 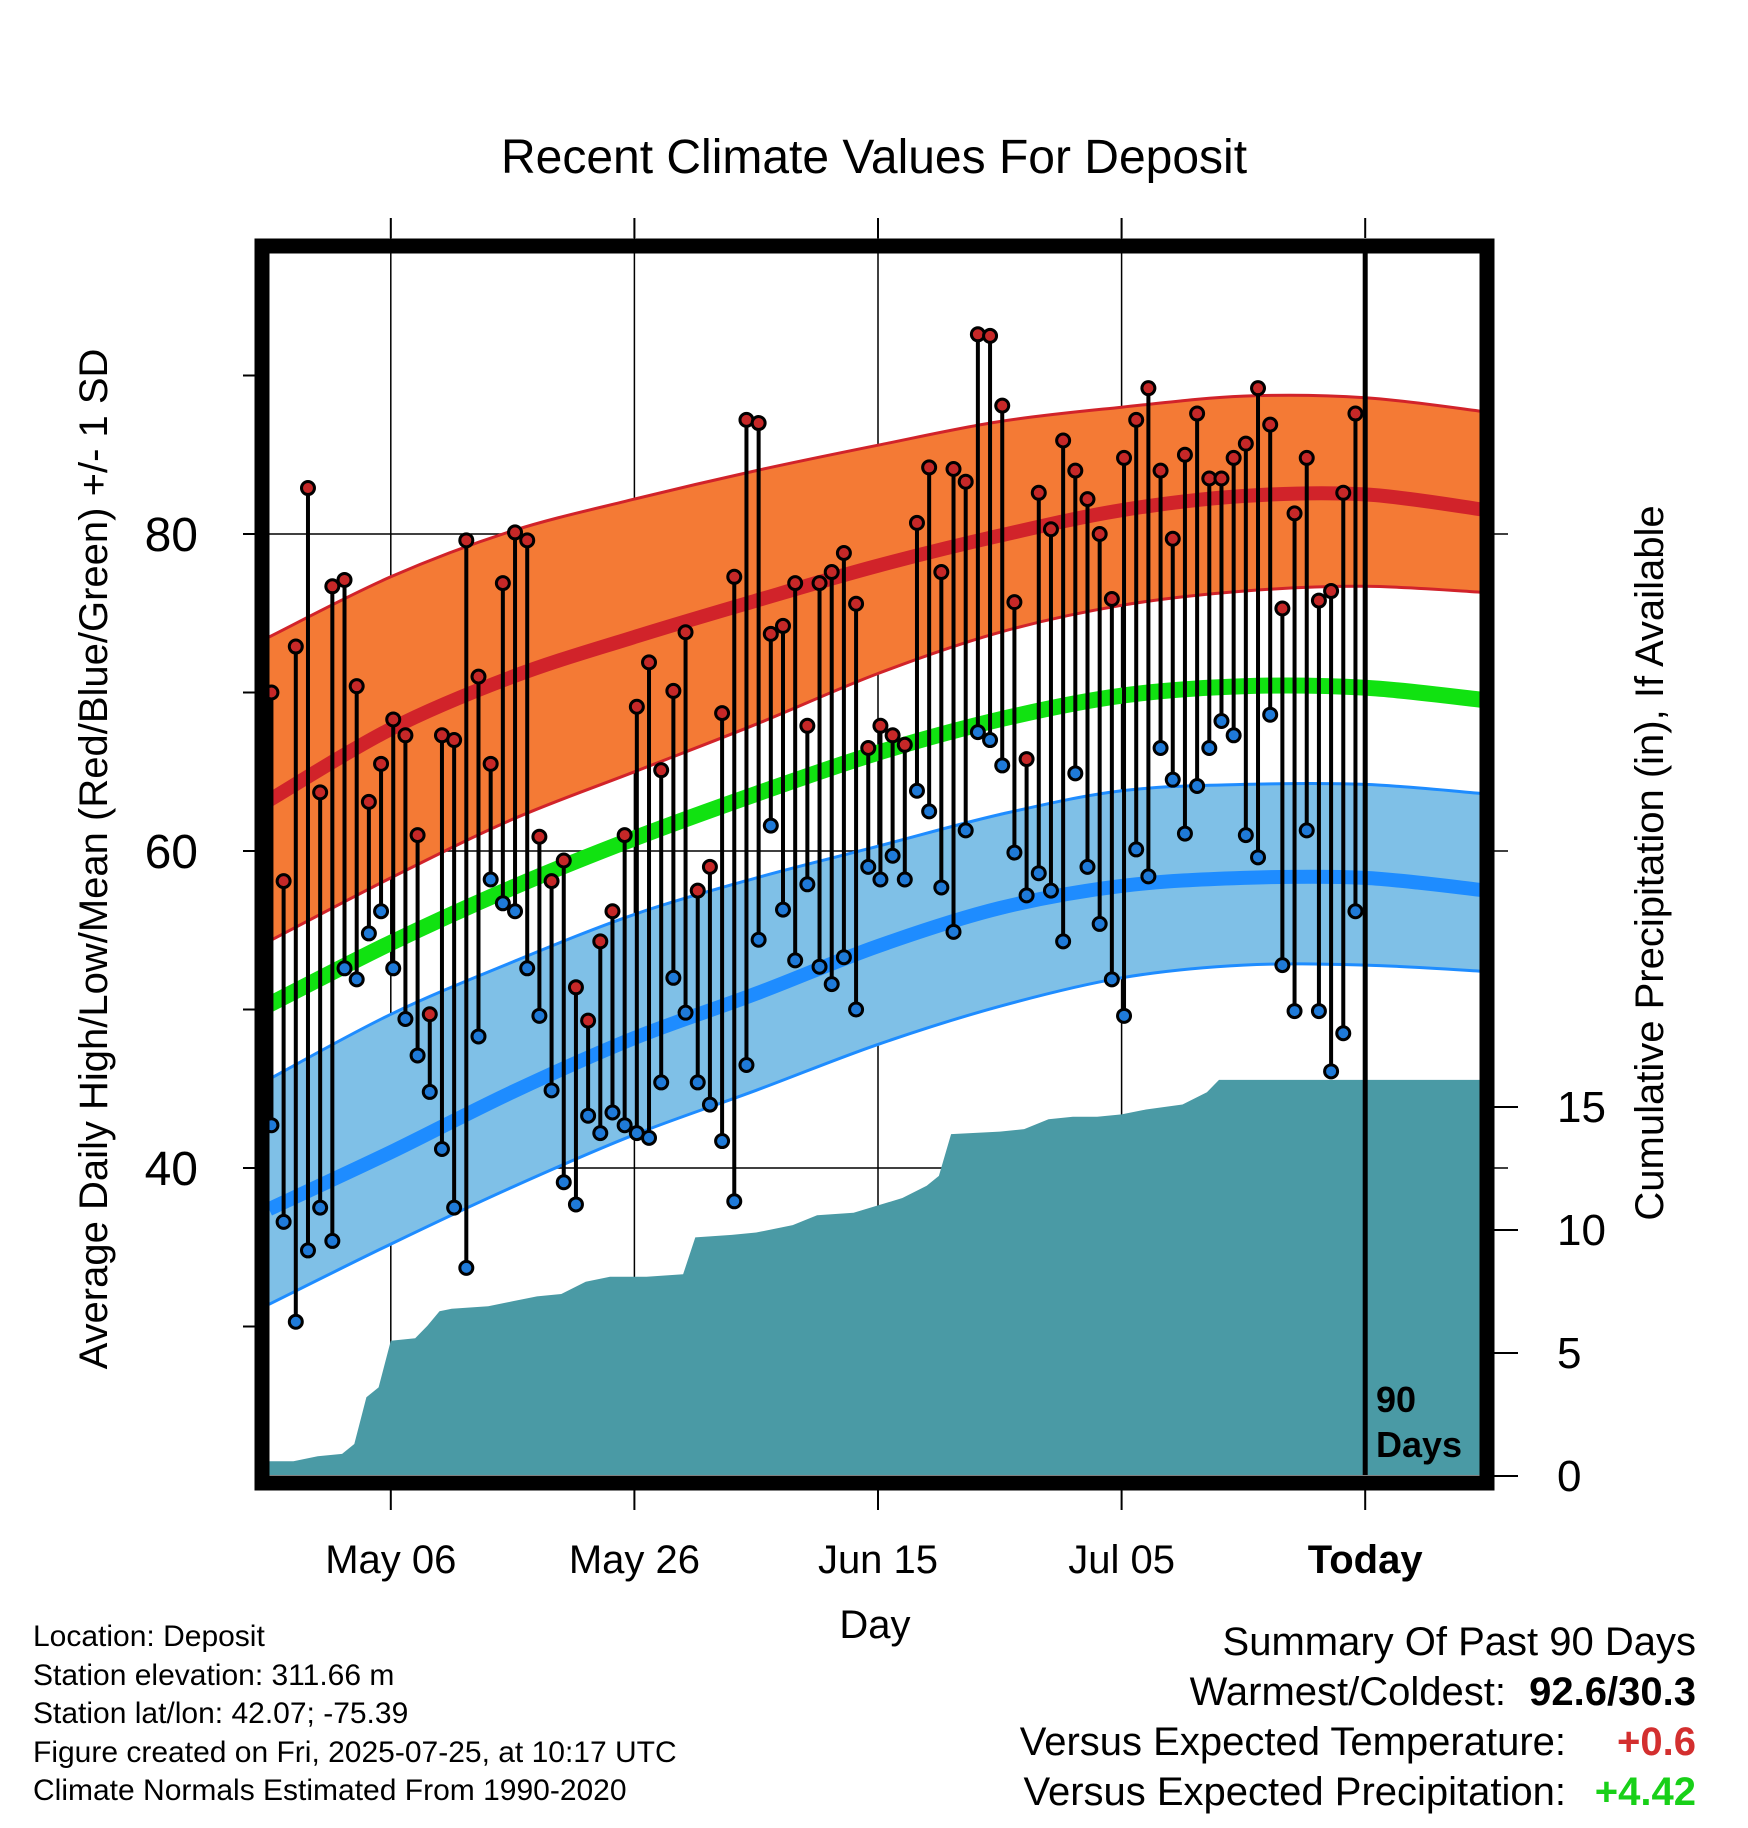 I want to click on y-right-tick-label: 15, so click(x=1581, y=1107).